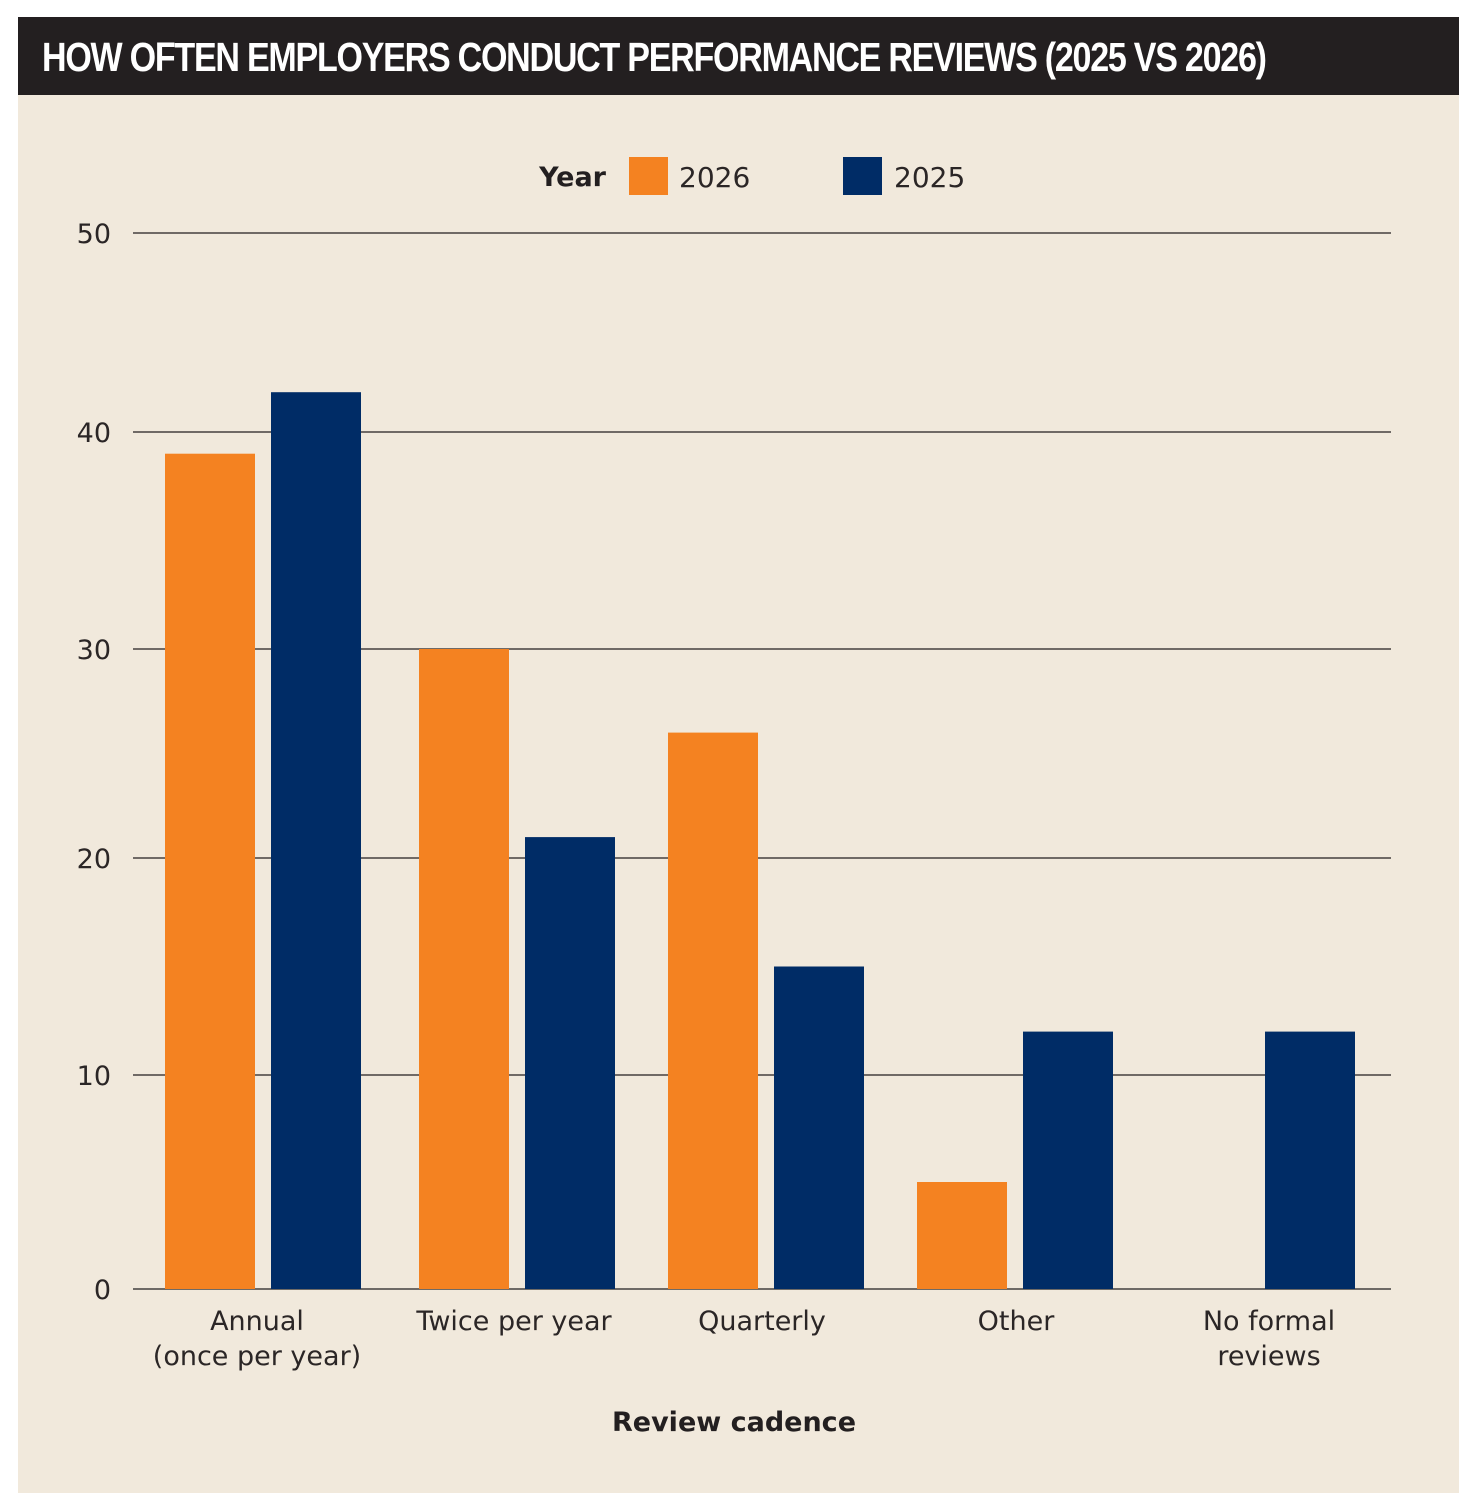 This screenshot has height=1507, width=1480. I want to click on legend: Year 2026 2025, so click(751, 176).